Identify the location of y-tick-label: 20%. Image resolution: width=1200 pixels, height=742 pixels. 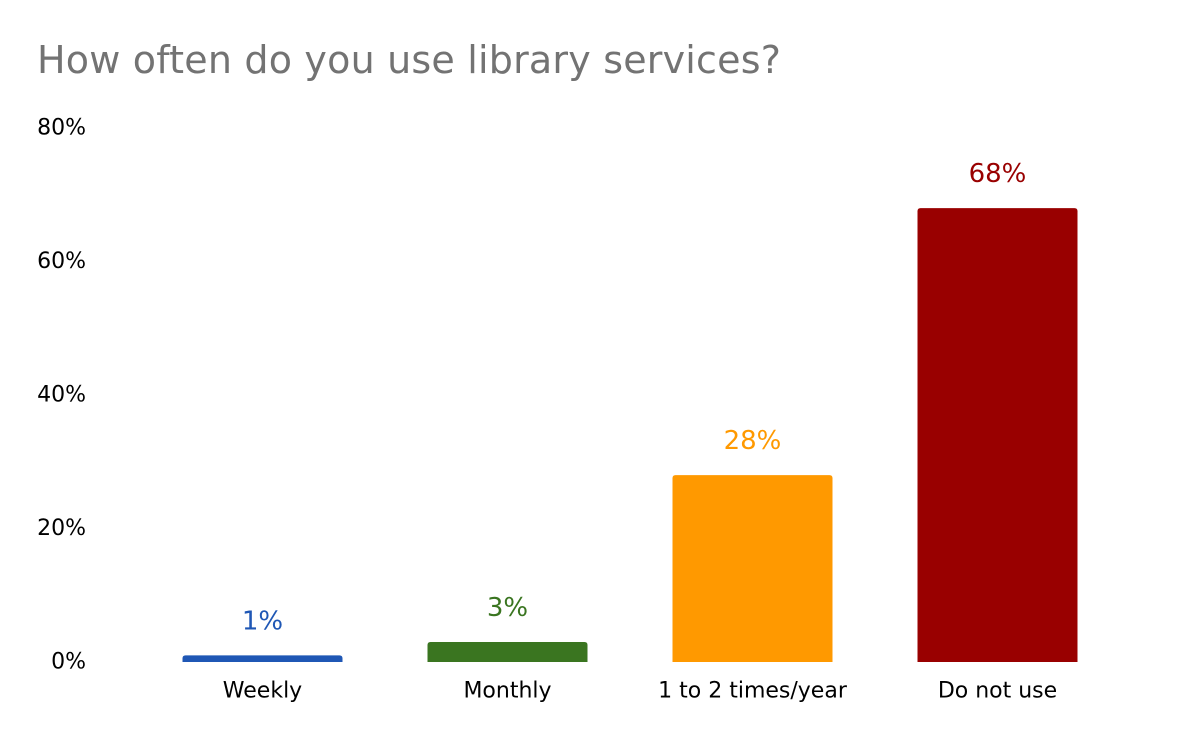
(61, 528).